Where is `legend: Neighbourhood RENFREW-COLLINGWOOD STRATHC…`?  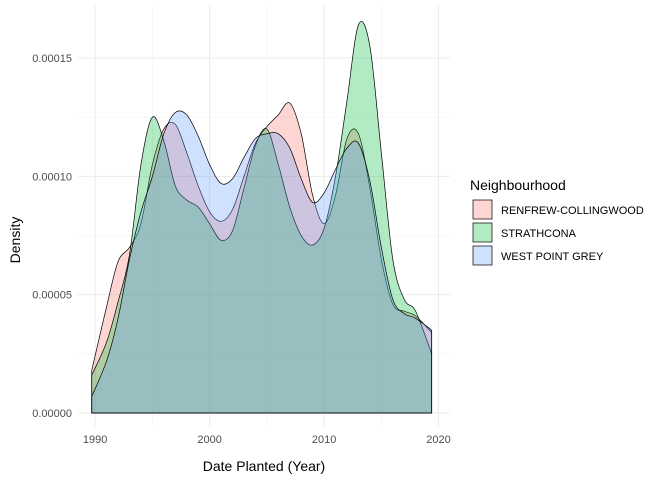
legend: Neighbourhood RENFREW-COLLINGWOOD STRATHC… is located at coordinates (557, 221).